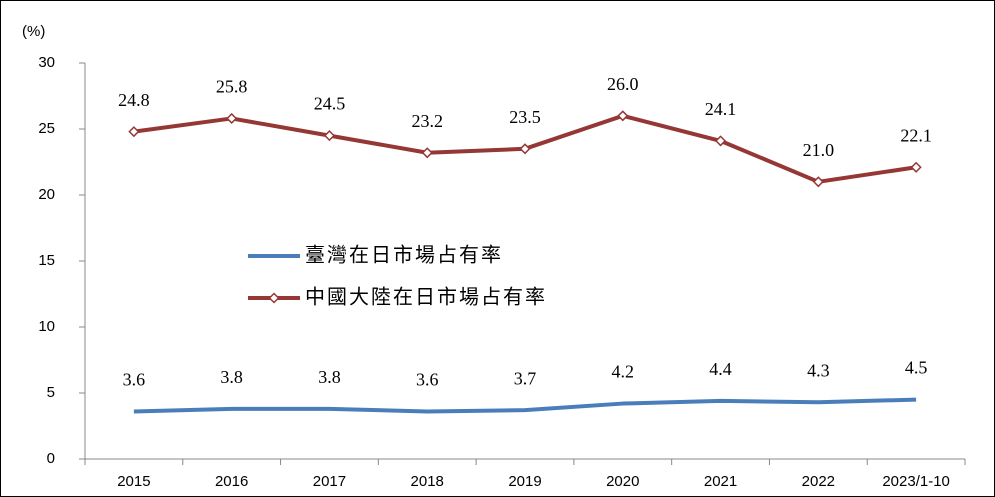 The width and height of the screenshot is (995, 497). What do you see at coordinates (46, 194) in the screenshot?
I see `y-tick-label: 20` at bounding box center [46, 194].